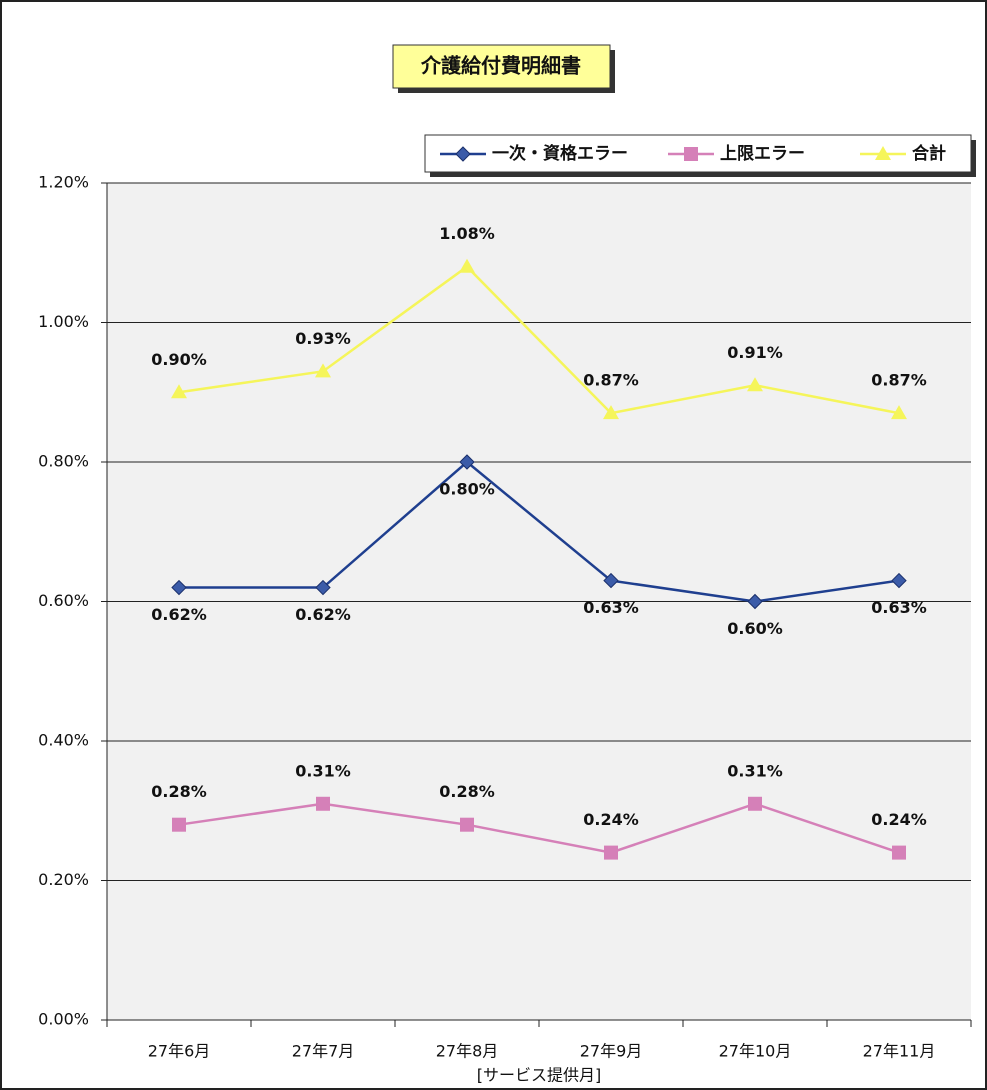  What do you see at coordinates (63, 740) in the screenshot?
I see `y-tick-label: 0.40%` at bounding box center [63, 740].